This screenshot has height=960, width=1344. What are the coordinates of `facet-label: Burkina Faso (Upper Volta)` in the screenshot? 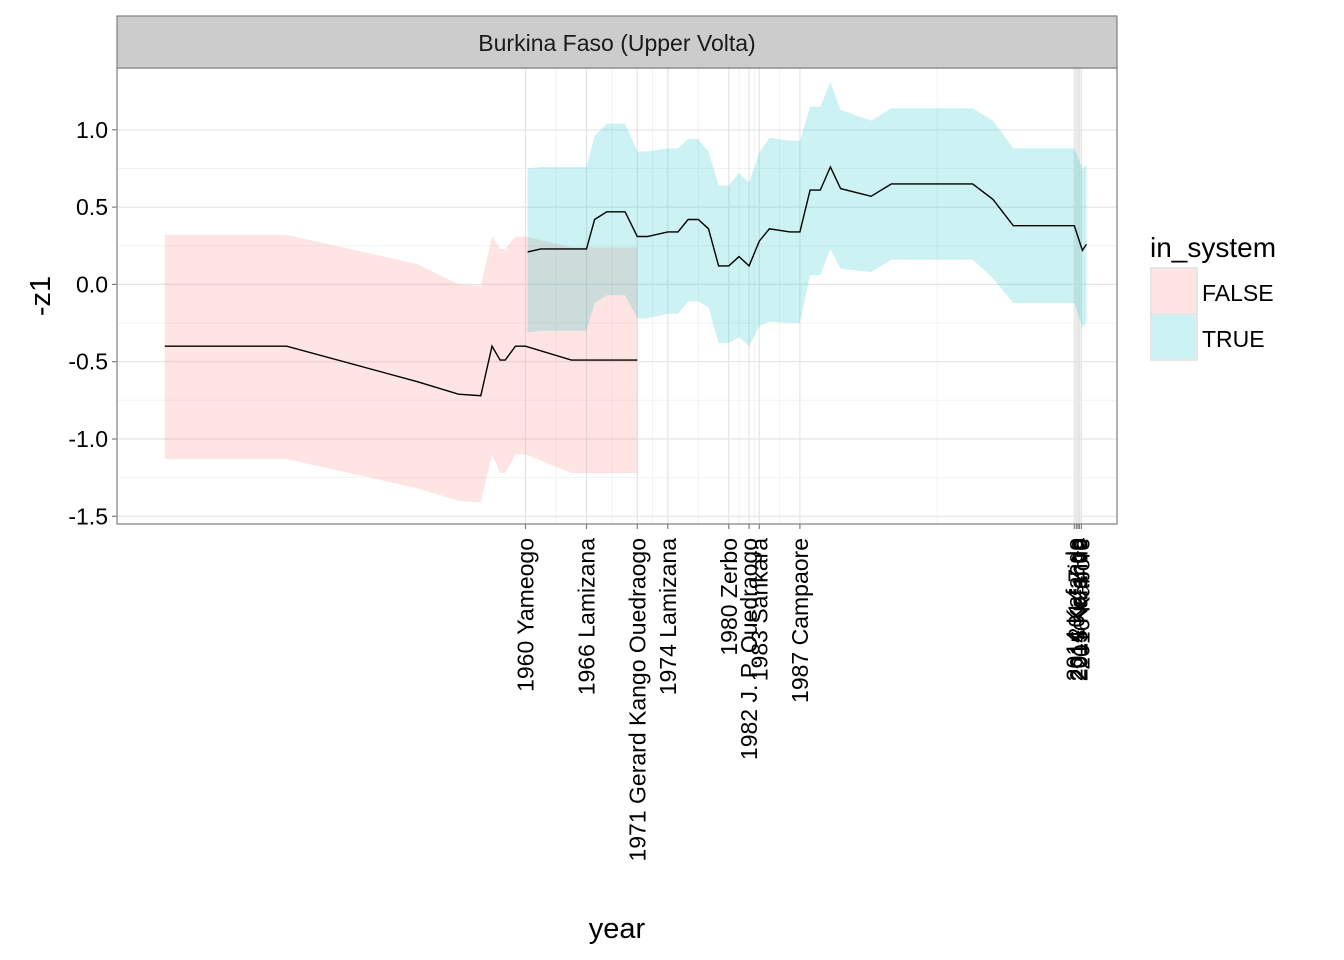 It's located at (616, 43).